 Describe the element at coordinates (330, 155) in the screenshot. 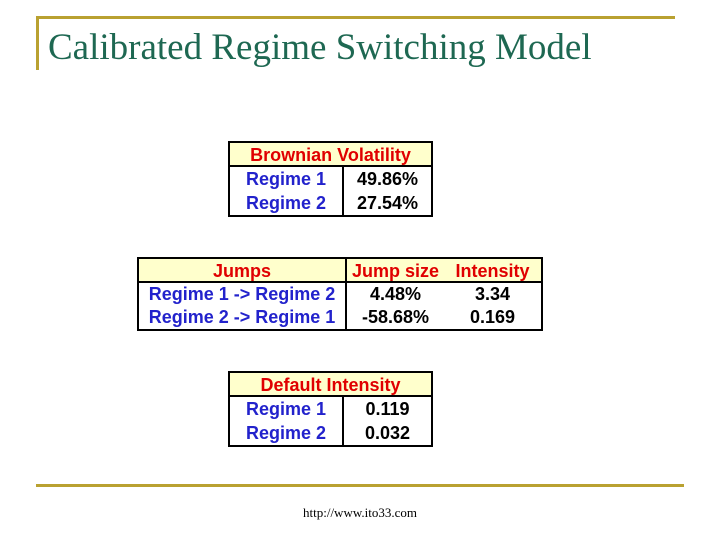

I see `brownian-volatility-header: Brownian Volatility` at that location.